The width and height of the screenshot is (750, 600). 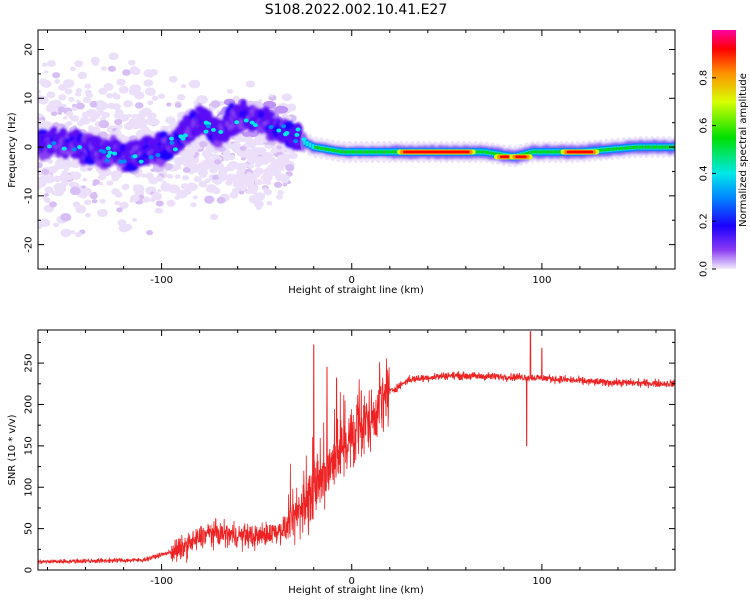 What do you see at coordinates (356, 590) in the screenshot?
I see `snr-x-label: Height of straight line (km)` at bounding box center [356, 590].